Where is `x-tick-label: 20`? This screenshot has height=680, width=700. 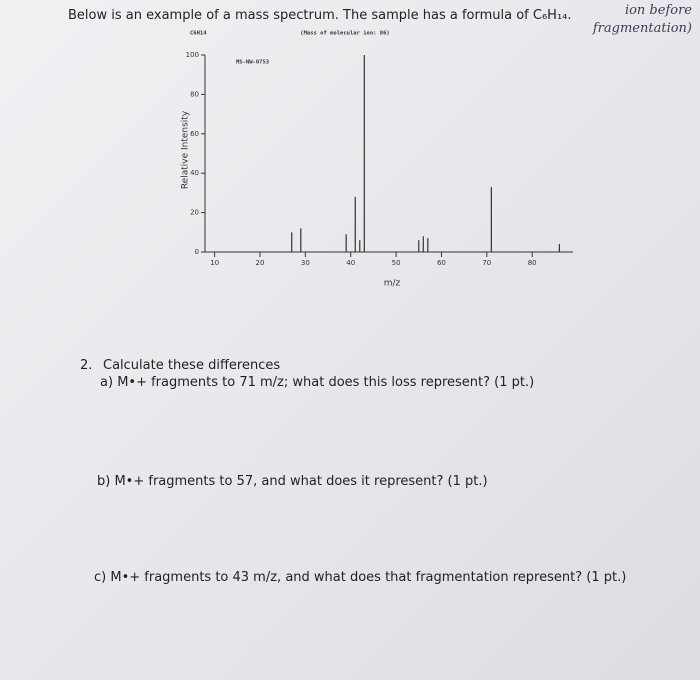 x-tick-label: 20 is located at coordinates (260, 263).